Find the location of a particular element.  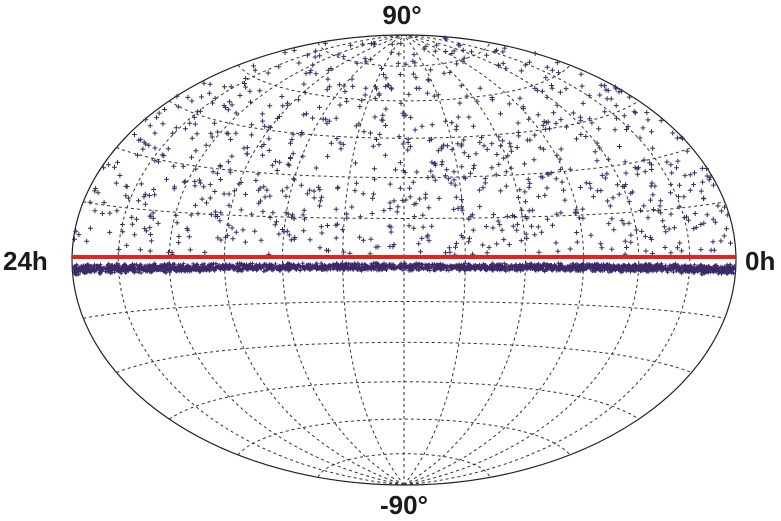

meridian-line is located at coordinates (434, 260).